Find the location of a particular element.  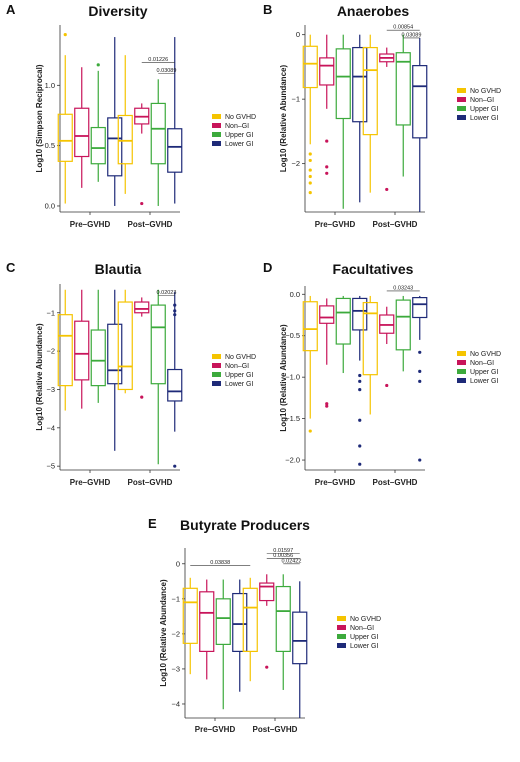

y-tick-label: −2.0 is located at coordinates (292, 460).